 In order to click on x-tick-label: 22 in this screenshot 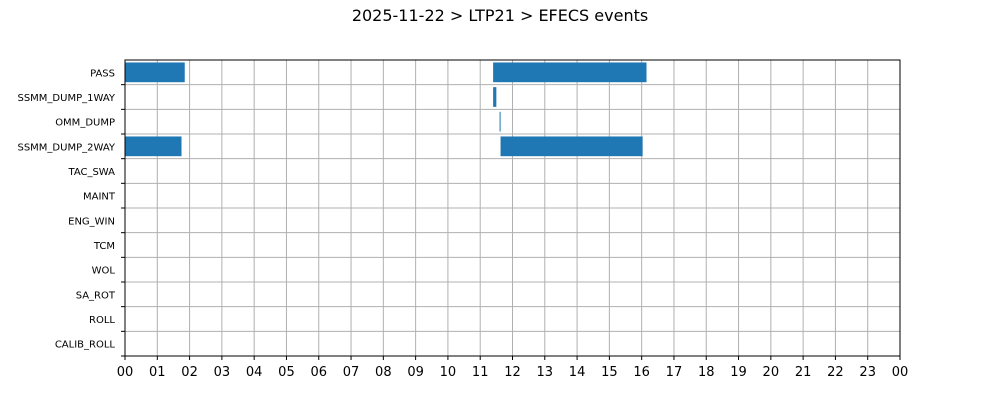, I will do `click(835, 372)`.